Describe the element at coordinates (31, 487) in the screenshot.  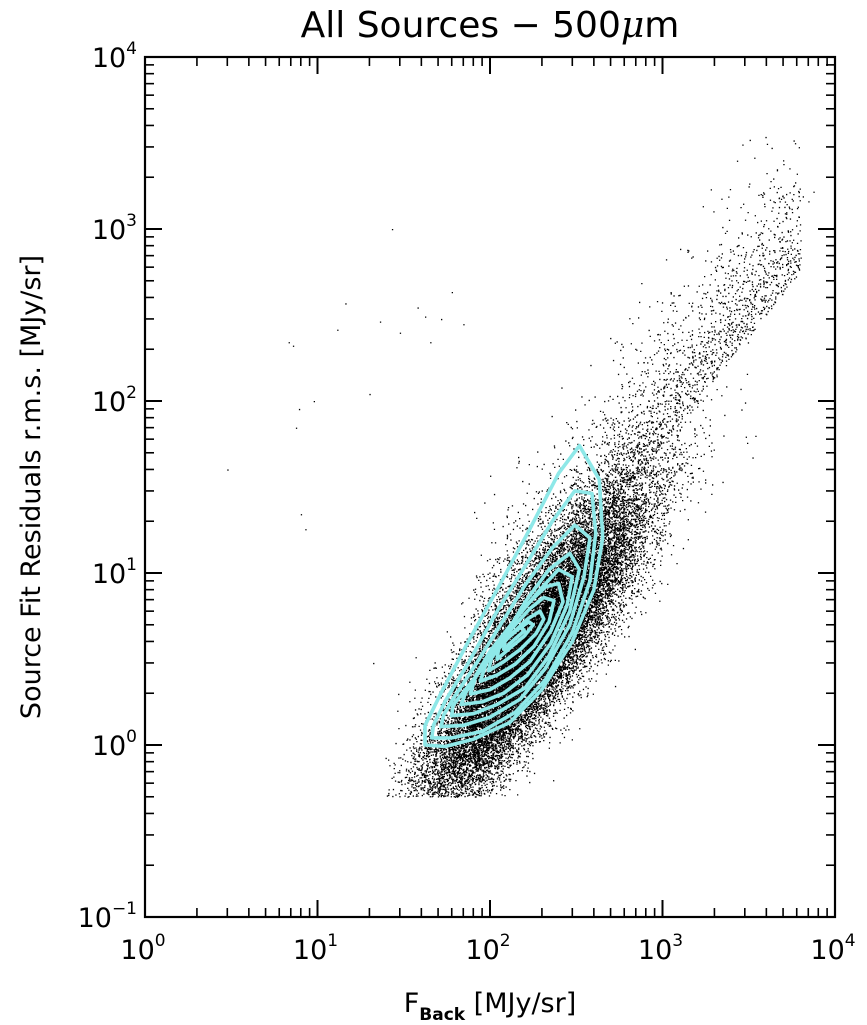
I see `y-axis-label: Source Fit Residuals r.m.s. [MJy/sr]` at that location.